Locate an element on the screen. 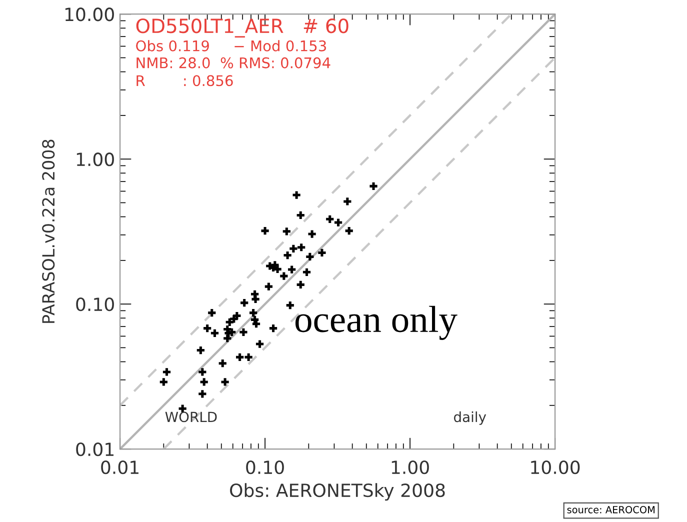 This screenshot has height=522, width=687. source-note: source: AEROCOM is located at coordinates (611, 510).